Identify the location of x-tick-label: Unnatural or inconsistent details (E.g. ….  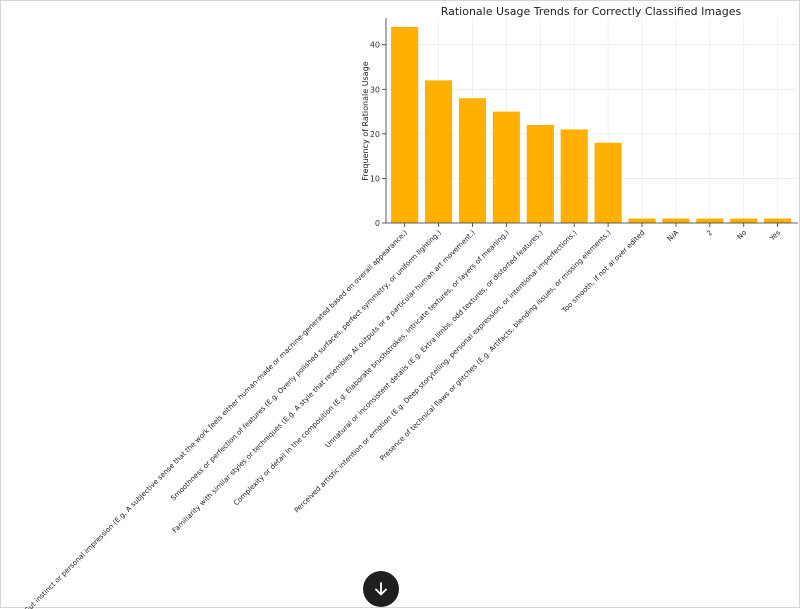
(434, 339).